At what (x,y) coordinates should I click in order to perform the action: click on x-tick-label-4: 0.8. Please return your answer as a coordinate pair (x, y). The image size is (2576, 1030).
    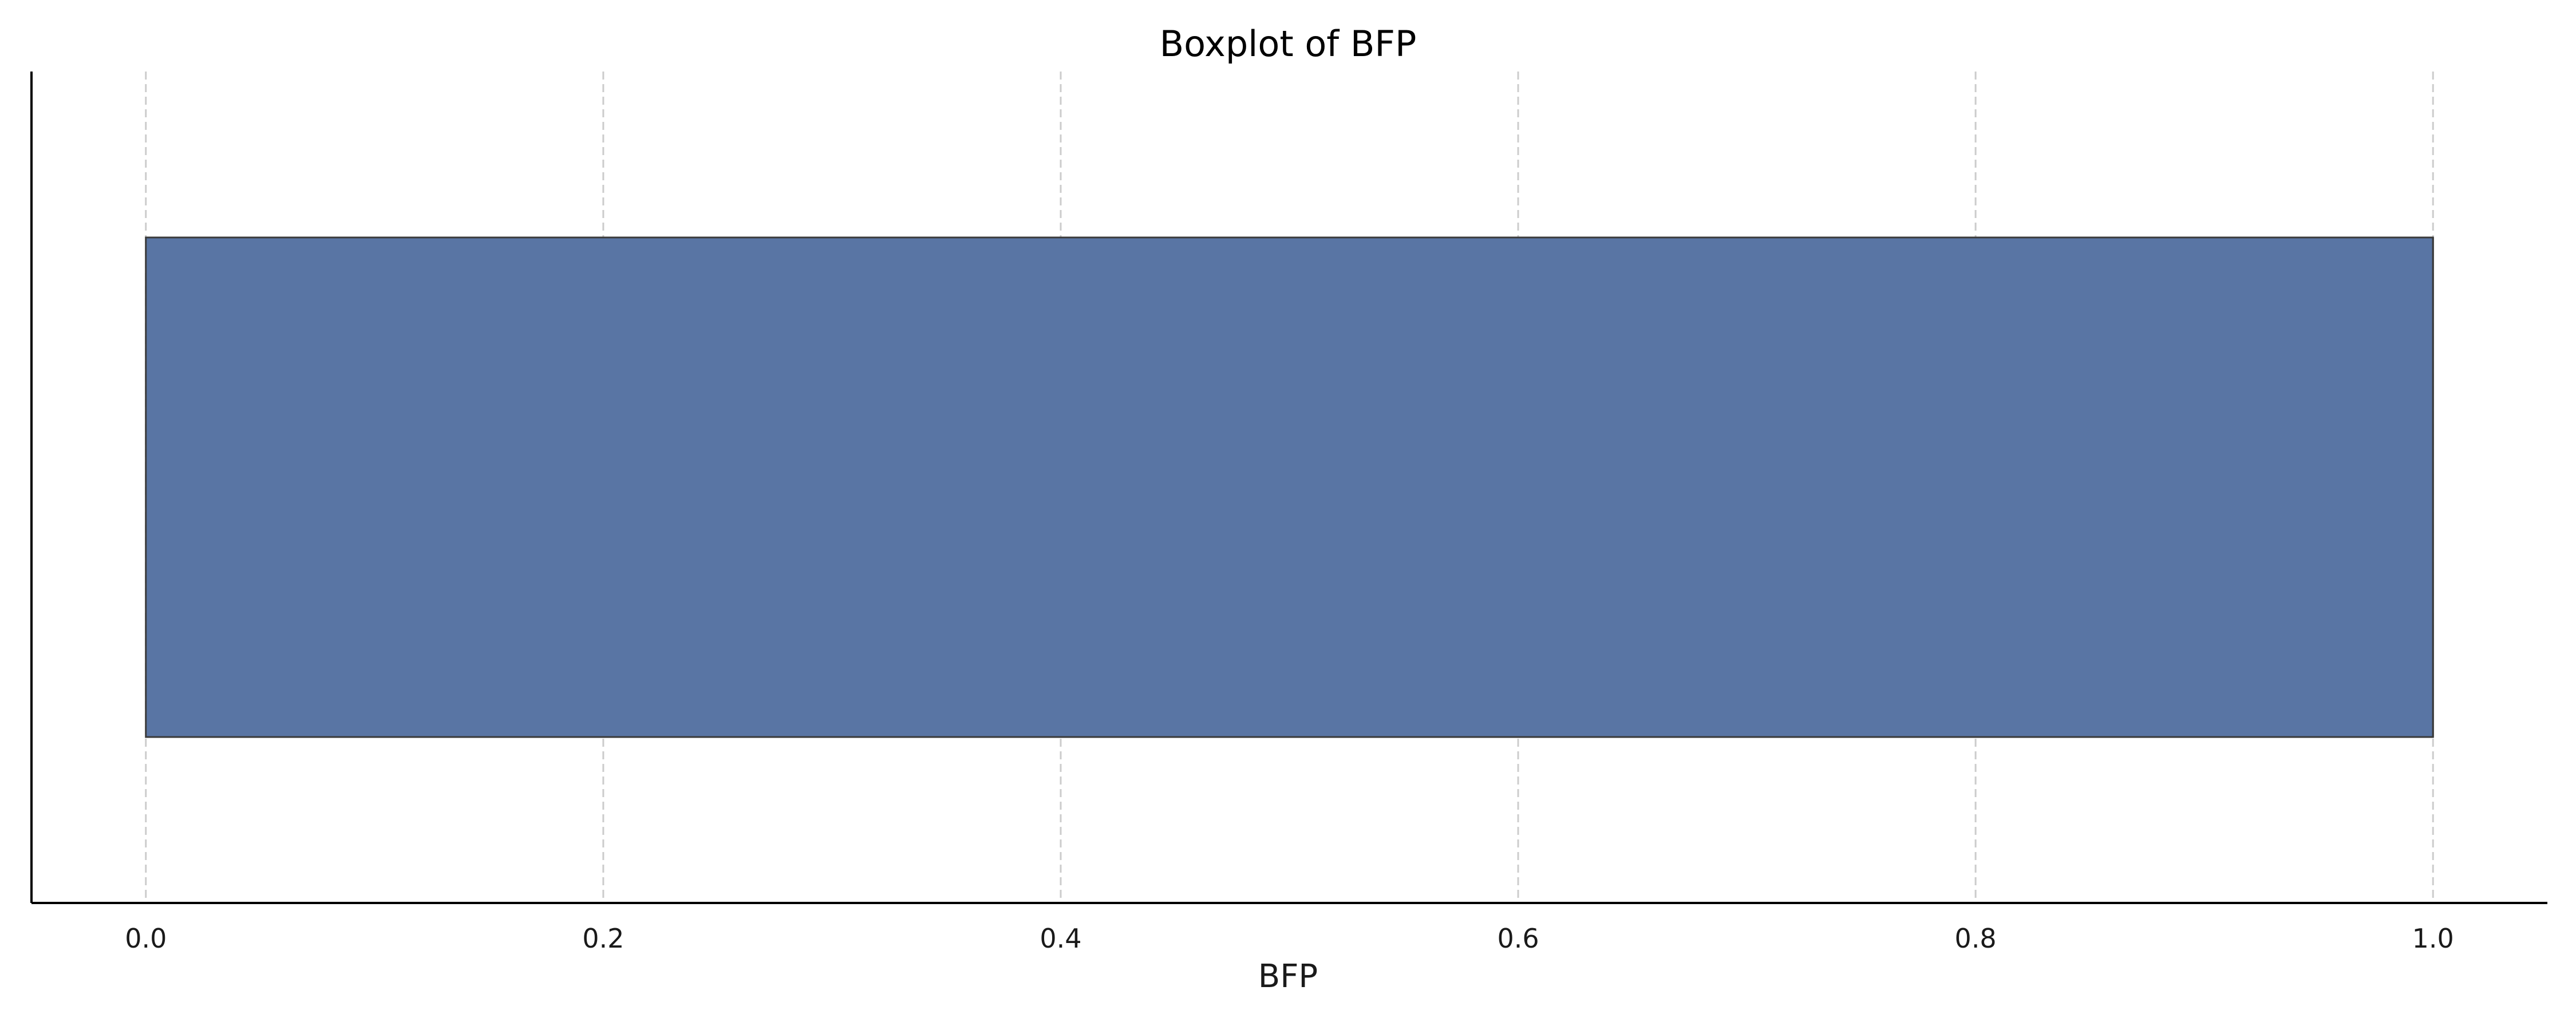
    Looking at the image, I should click on (1976, 938).